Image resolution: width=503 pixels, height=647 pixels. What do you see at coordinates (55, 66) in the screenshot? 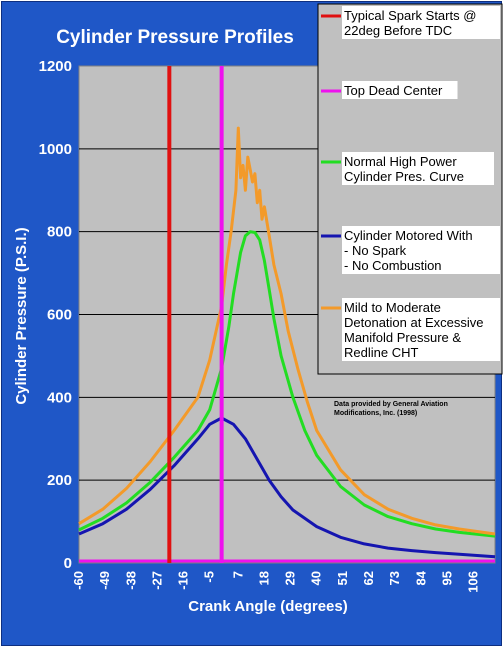
I see `y-tick-label: 1200` at bounding box center [55, 66].